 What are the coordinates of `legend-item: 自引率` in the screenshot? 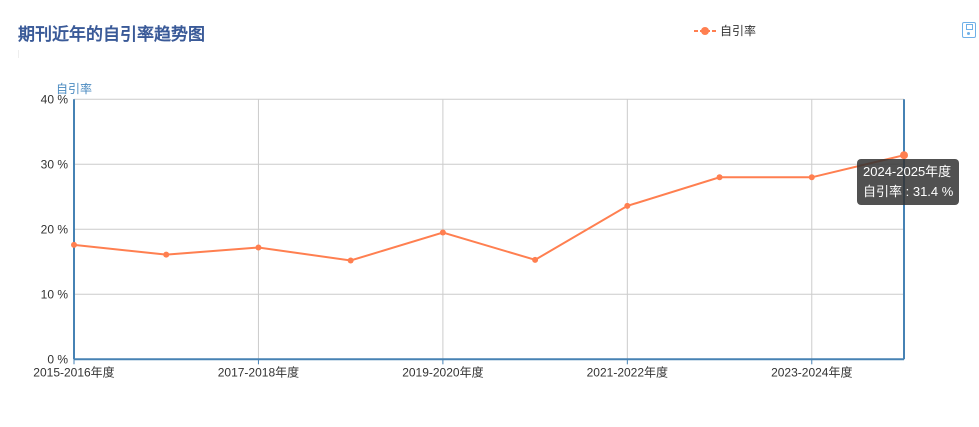 It's located at (725, 30).